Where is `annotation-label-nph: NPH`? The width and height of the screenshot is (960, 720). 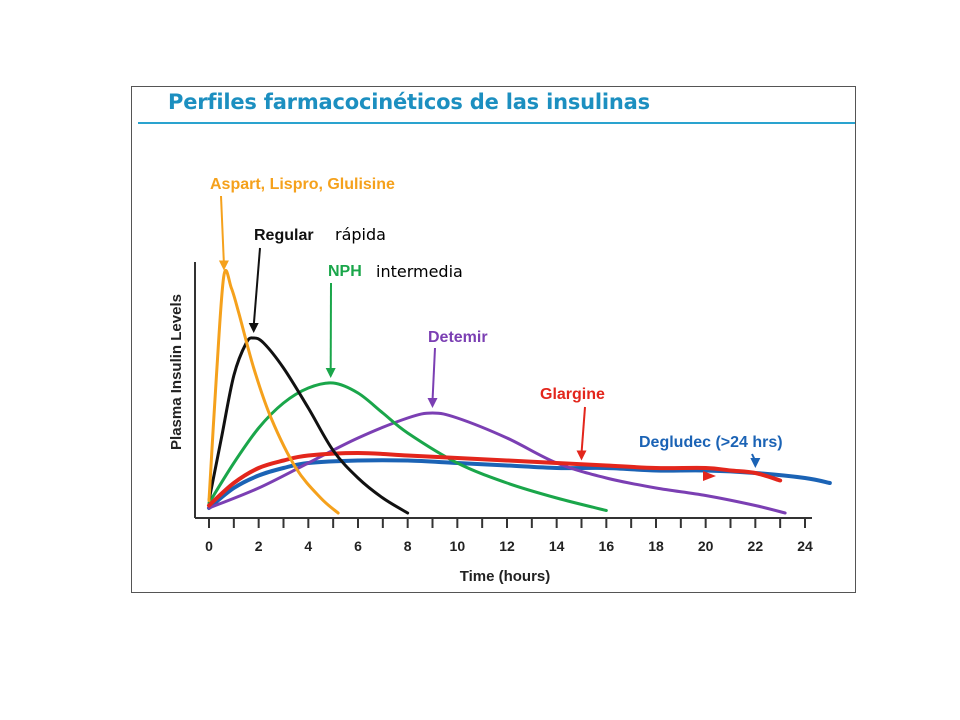 annotation-label-nph: NPH is located at coordinates (345, 271).